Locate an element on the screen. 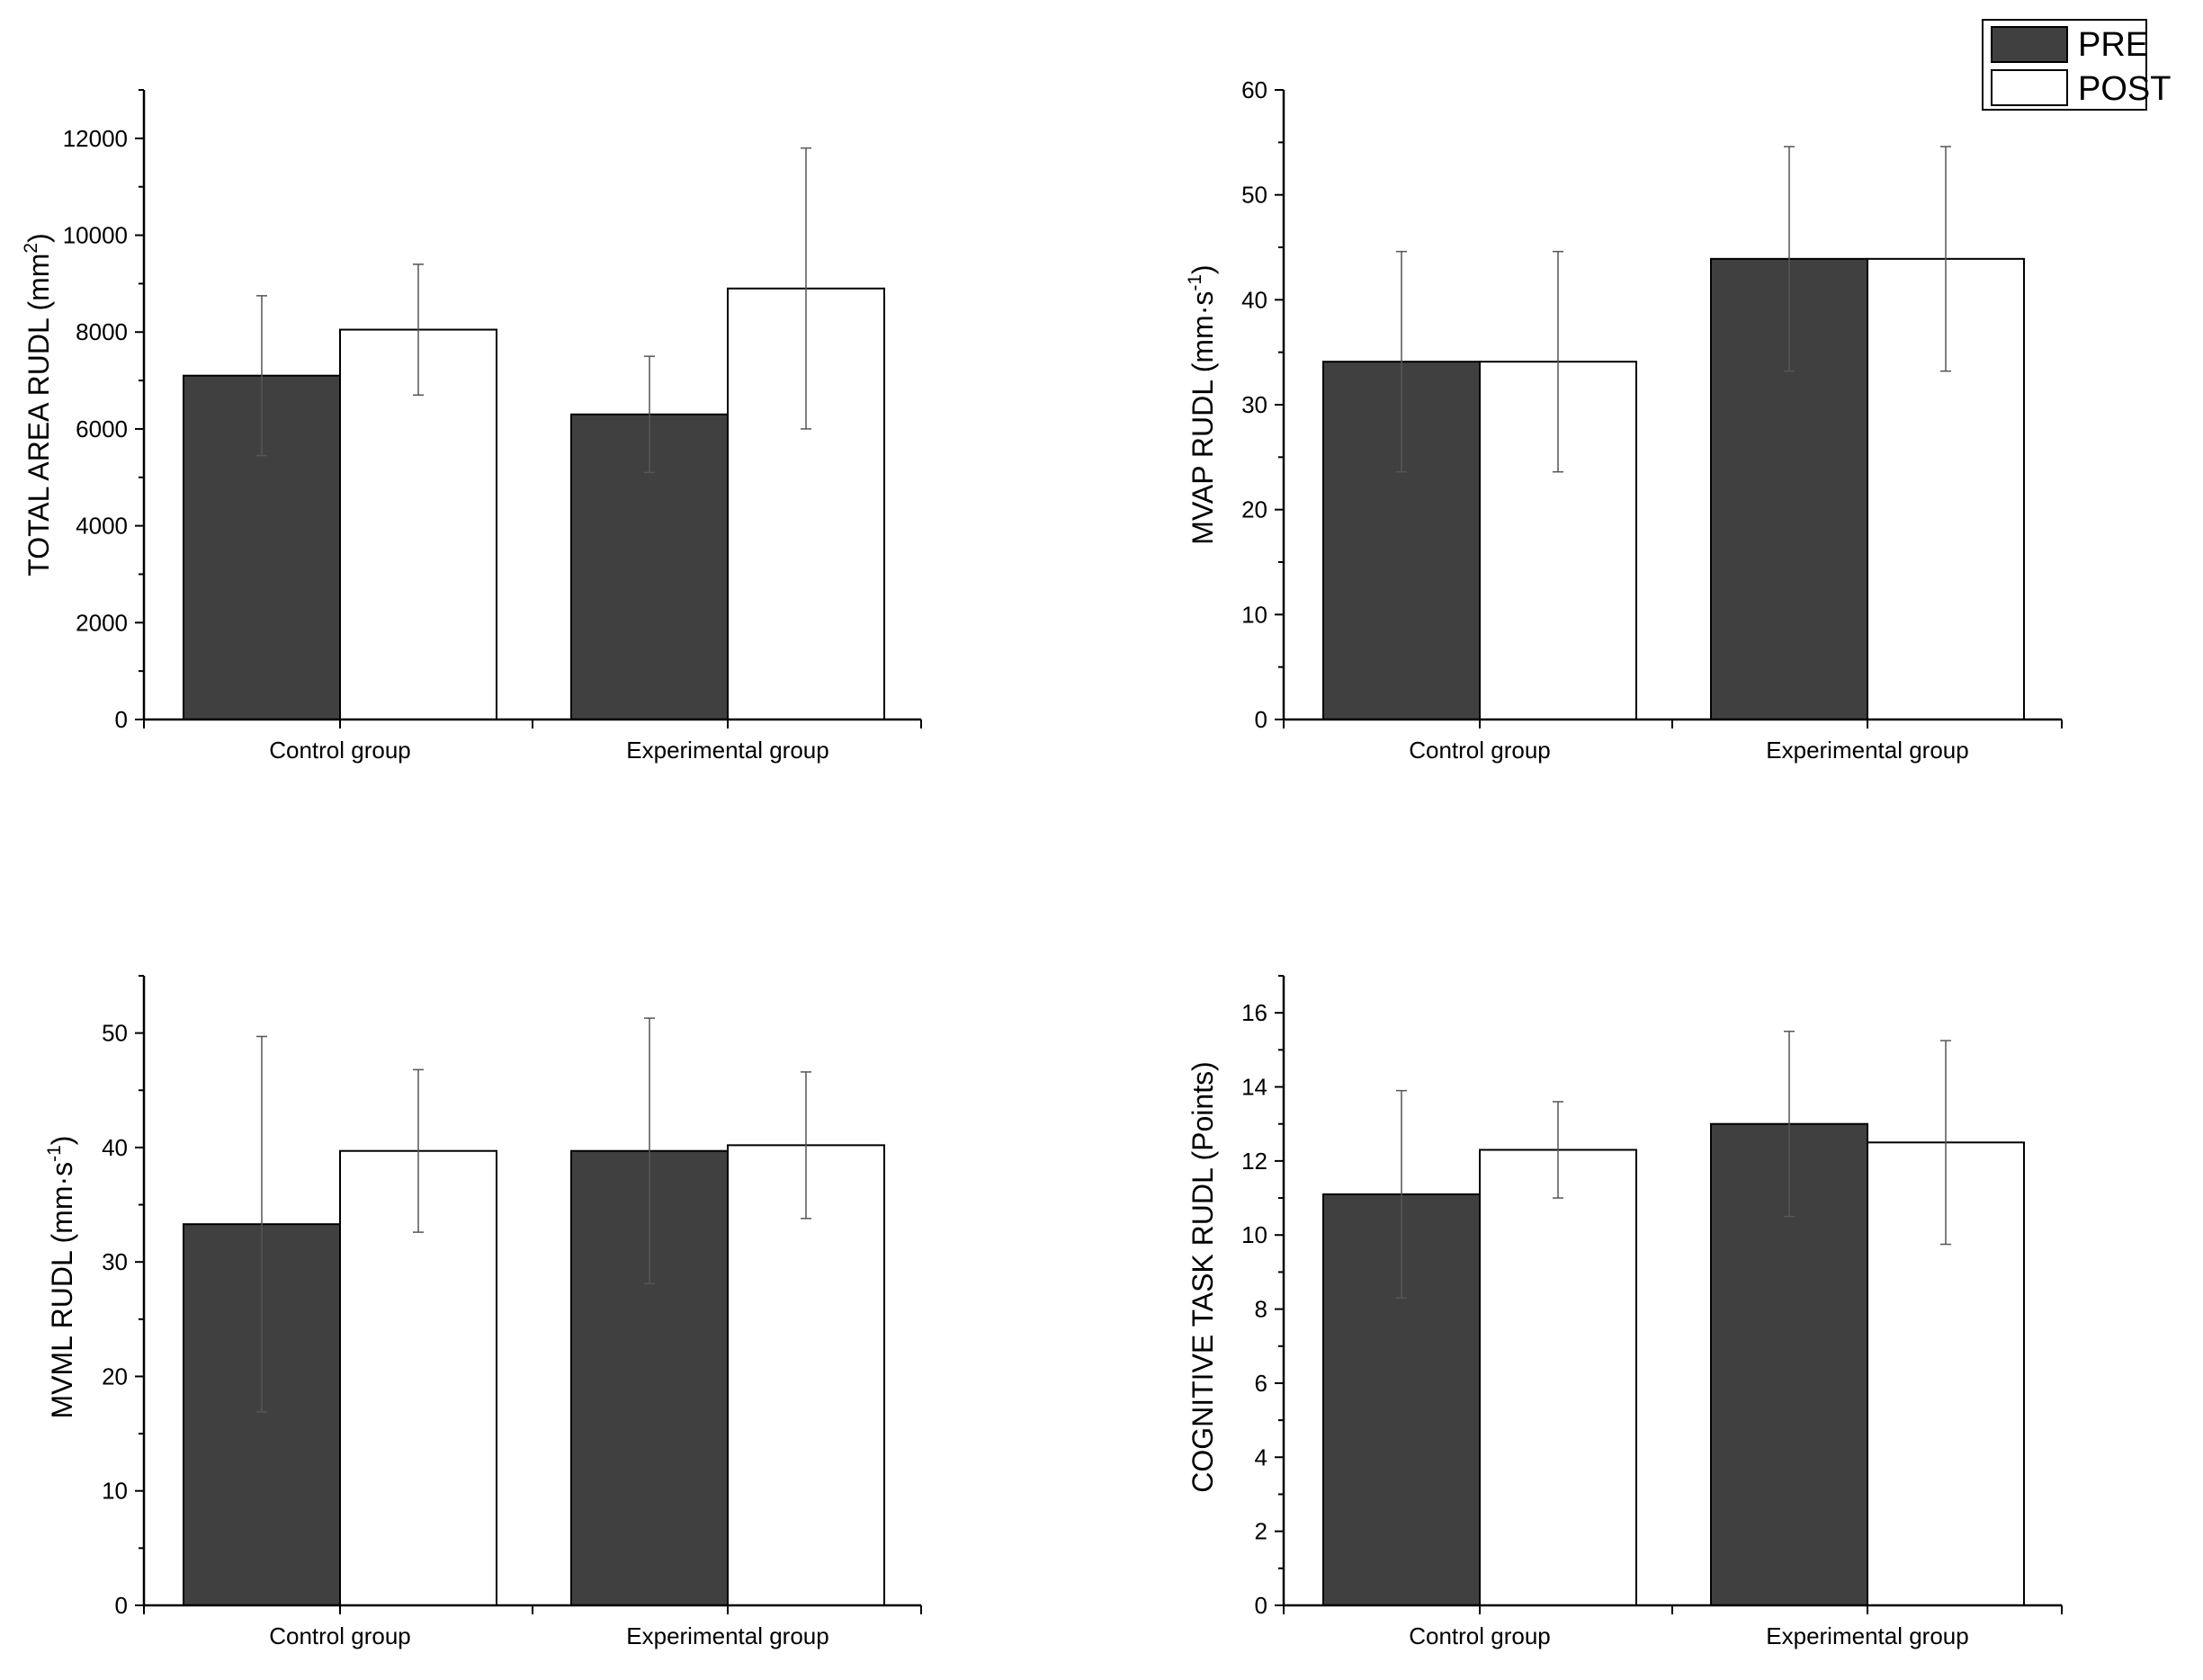  y-tick-label: 2 is located at coordinates (1261, 1532).